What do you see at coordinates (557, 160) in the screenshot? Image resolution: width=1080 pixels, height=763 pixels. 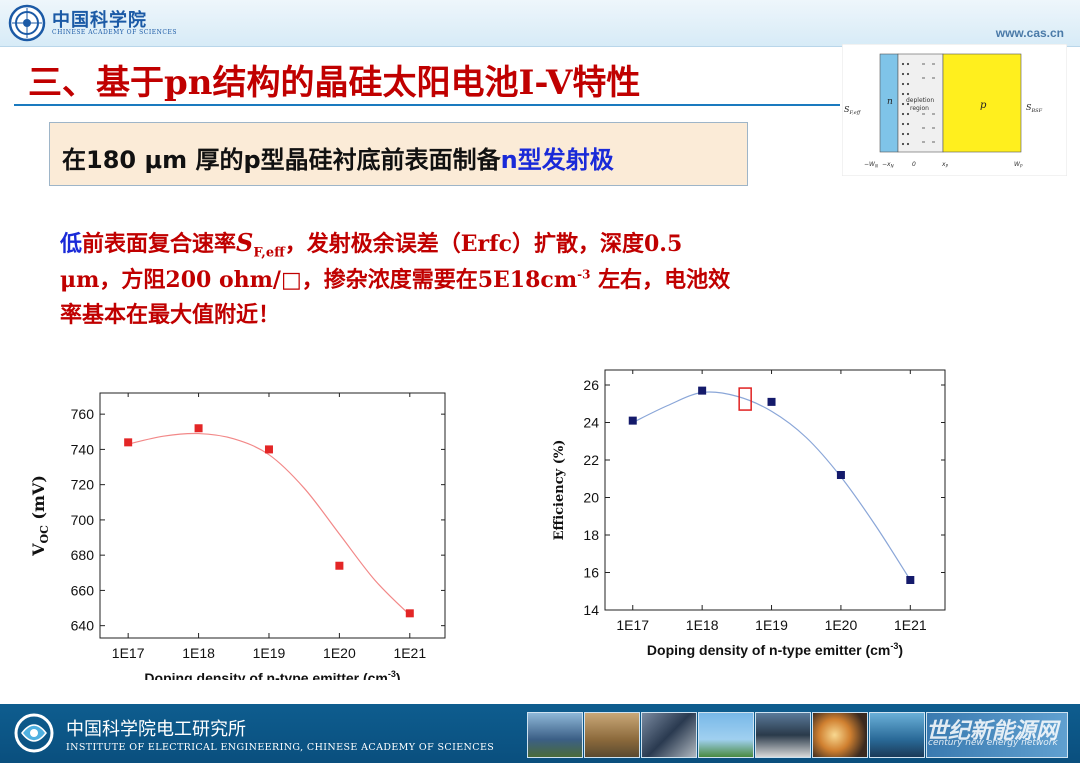 I see `subtitle-highlight: n型发射极` at bounding box center [557, 160].